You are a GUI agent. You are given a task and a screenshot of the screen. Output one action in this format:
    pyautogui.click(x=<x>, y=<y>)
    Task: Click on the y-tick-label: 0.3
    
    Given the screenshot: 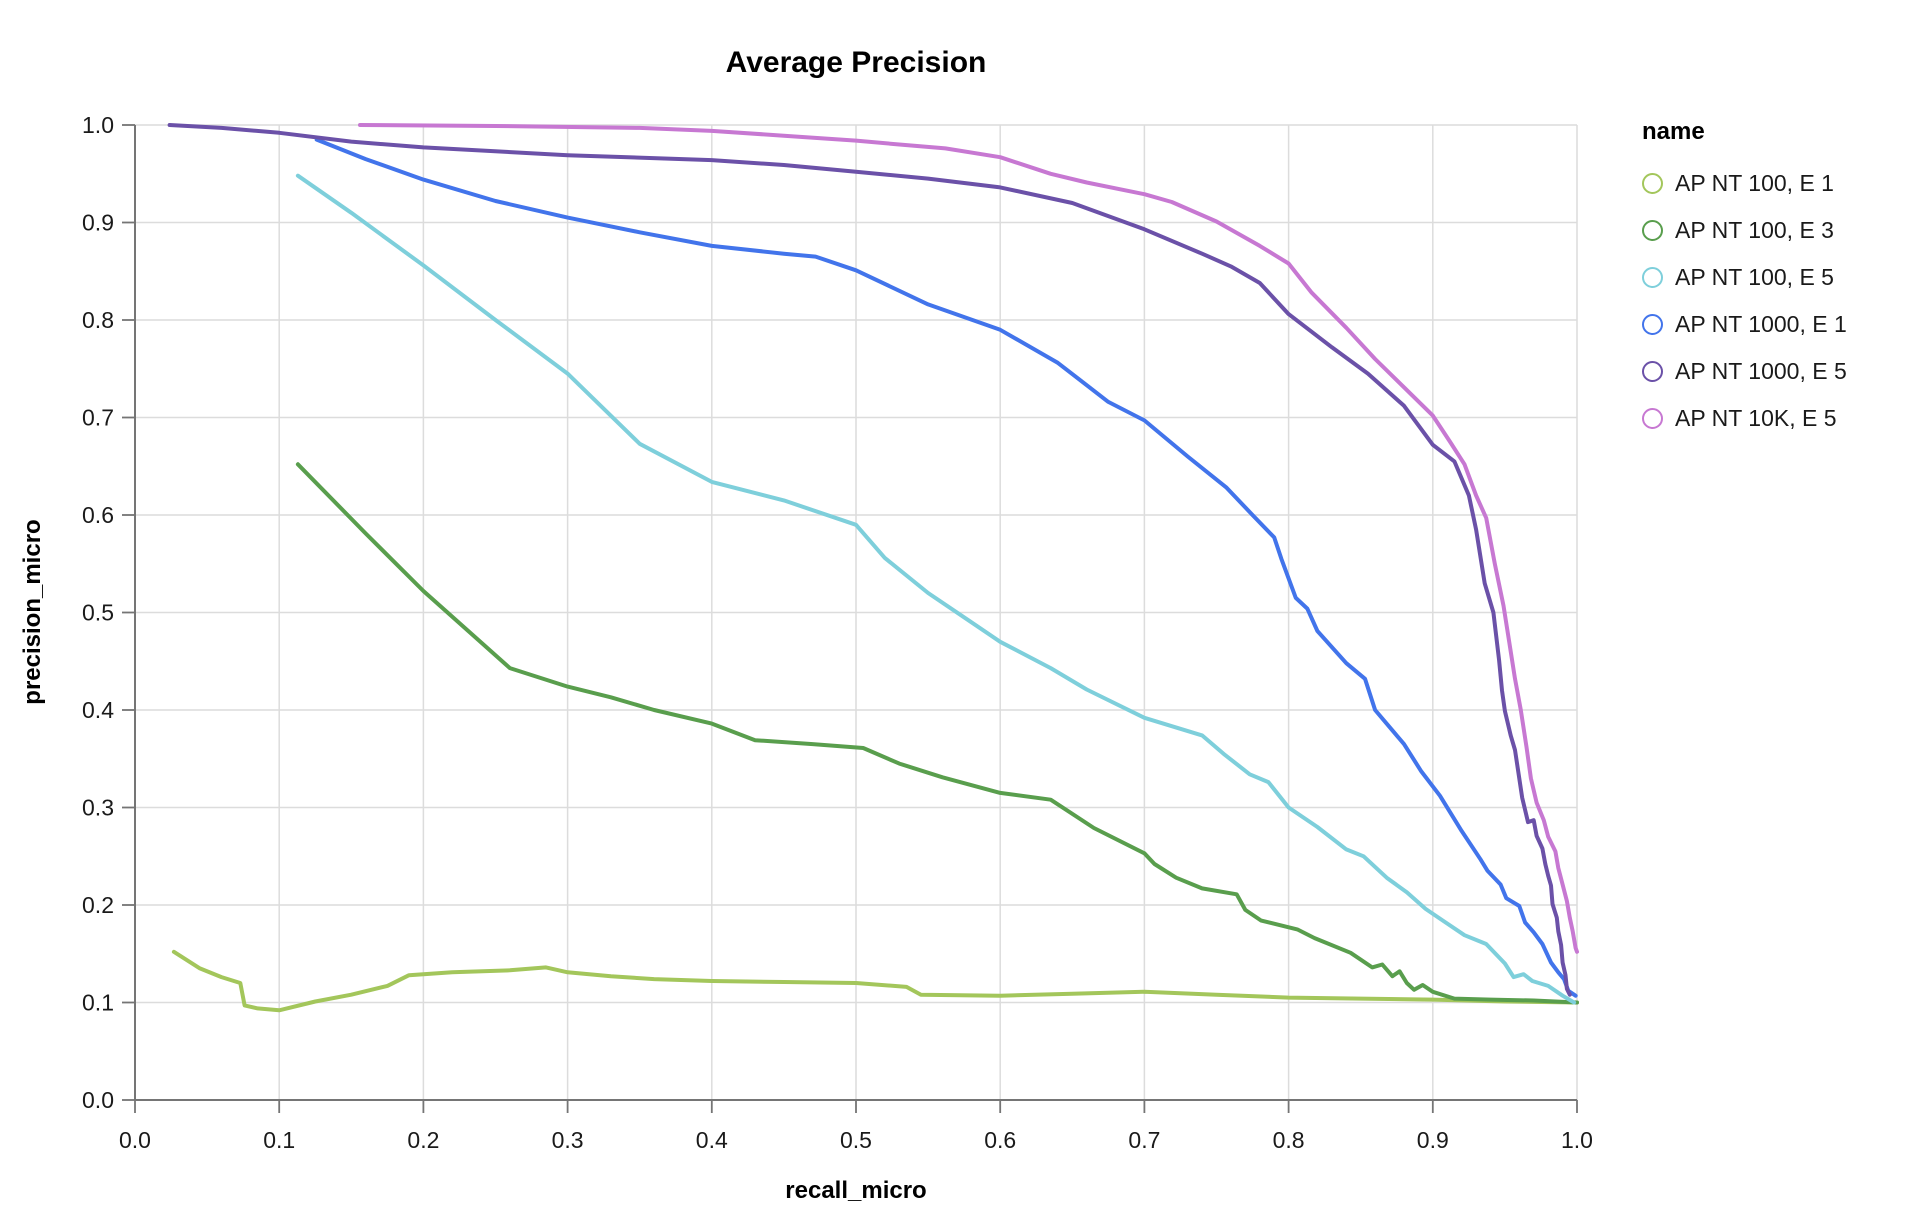 What is the action you would take?
    pyautogui.click(x=98, y=808)
    